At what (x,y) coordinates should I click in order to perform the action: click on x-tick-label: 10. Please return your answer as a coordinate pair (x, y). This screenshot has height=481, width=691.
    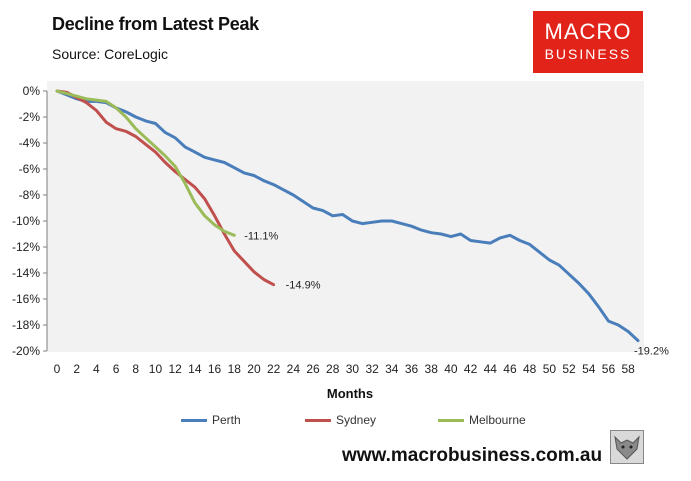
    Looking at the image, I should click on (156, 369).